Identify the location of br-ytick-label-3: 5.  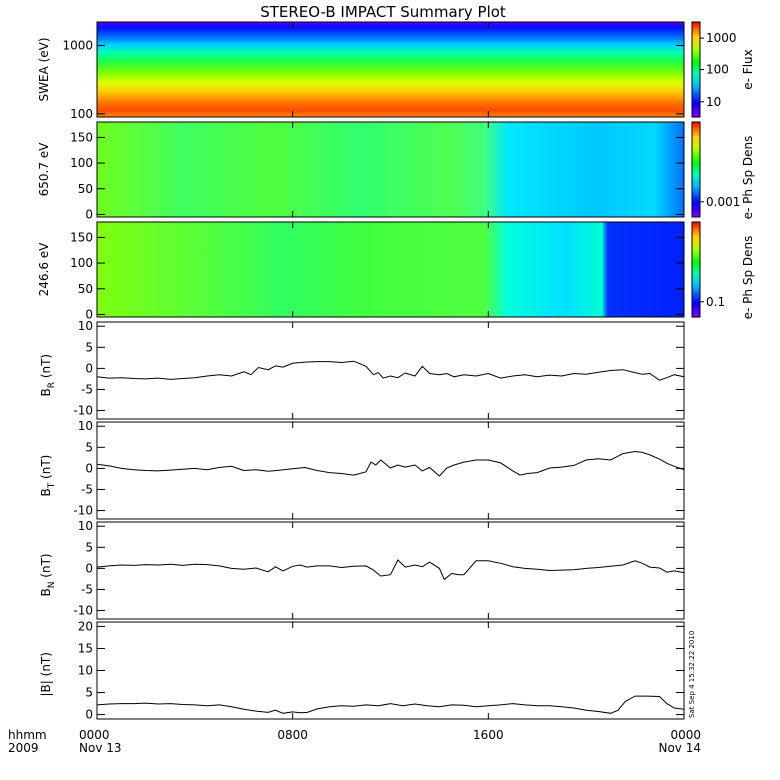
(89, 347).